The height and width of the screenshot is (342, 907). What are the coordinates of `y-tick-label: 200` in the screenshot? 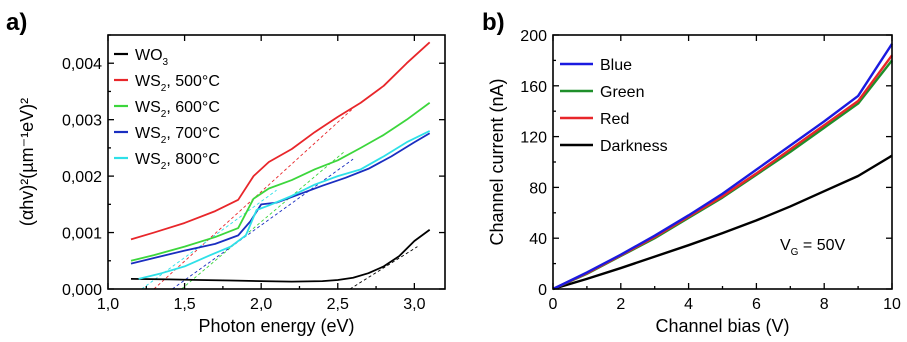 It's located at (533, 36).